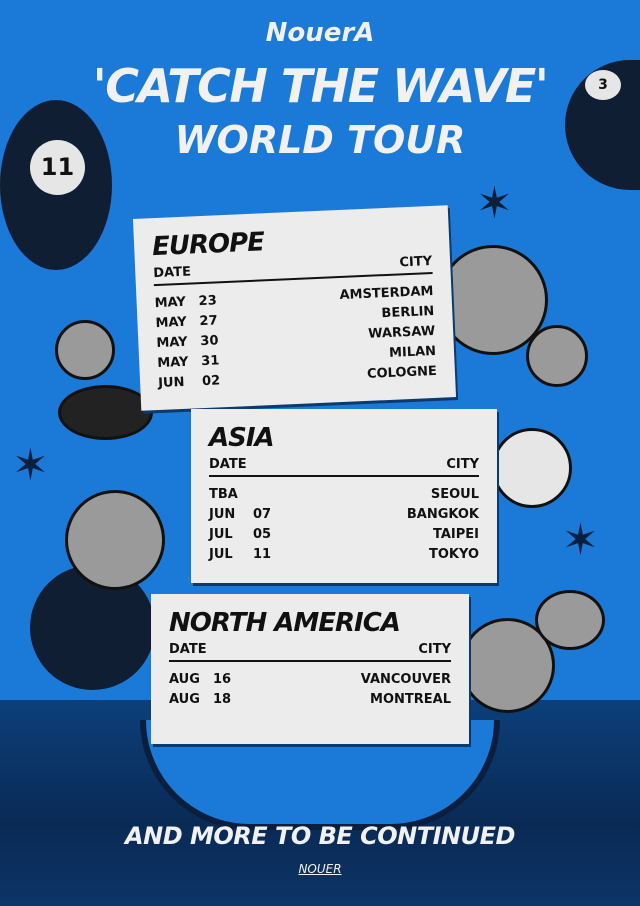 The width and height of the screenshot is (640, 906). What do you see at coordinates (443, 525) in the screenshot?
I see `city-list: SEOUL BANGKOK TAIPEI TOKYO` at bounding box center [443, 525].